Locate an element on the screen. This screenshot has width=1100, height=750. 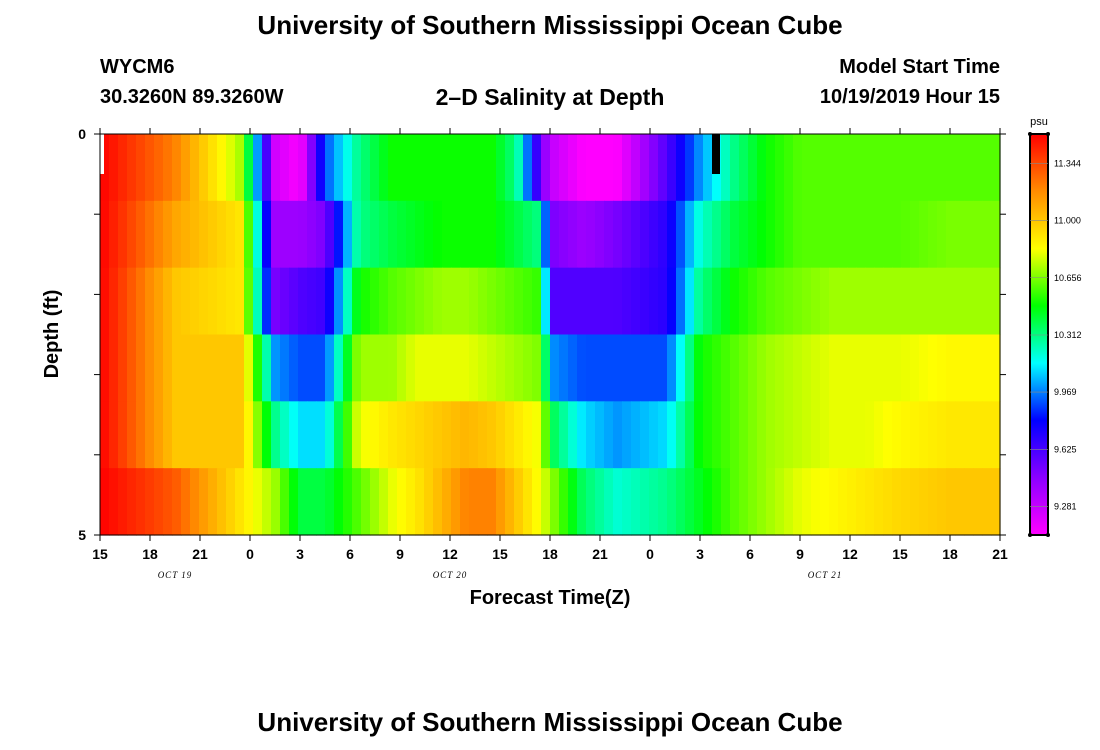
colorbar-corner-dot is located at coordinates (1048, 535).